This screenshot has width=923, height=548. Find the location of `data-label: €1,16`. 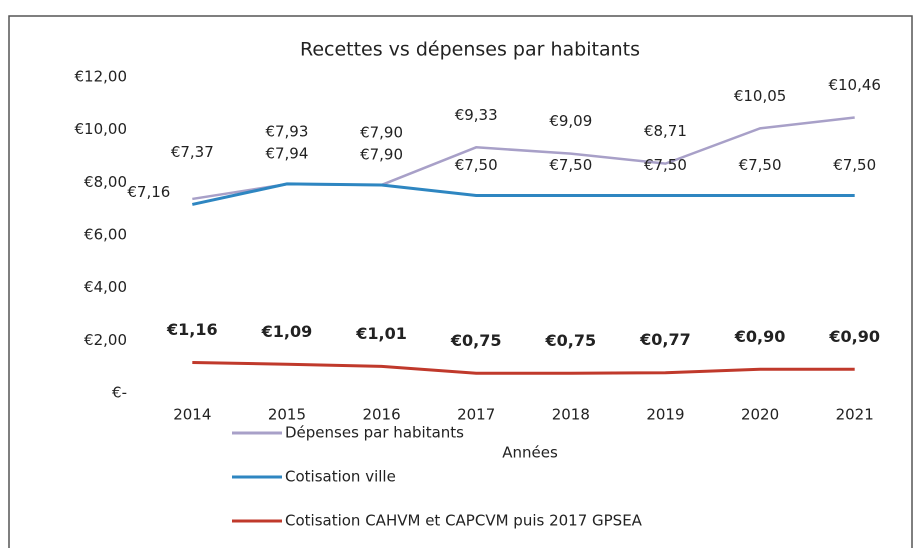

data-label: €1,16 is located at coordinates (192, 329).